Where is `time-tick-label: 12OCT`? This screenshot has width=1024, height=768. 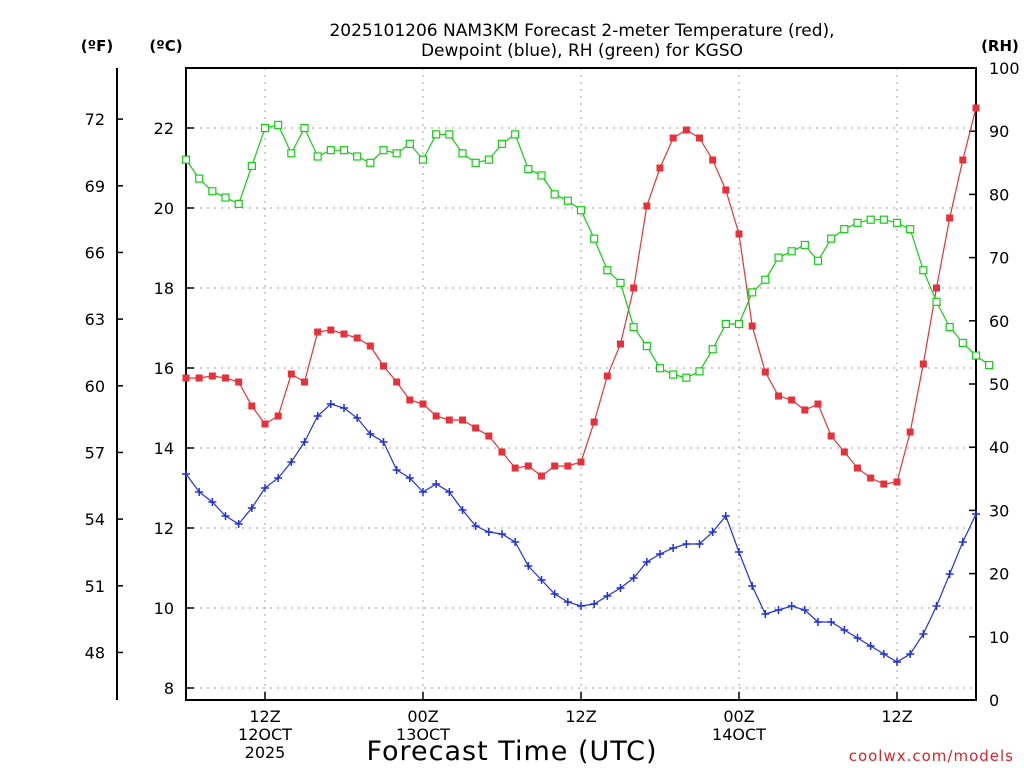
time-tick-label: 12OCT is located at coordinates (265, 734).